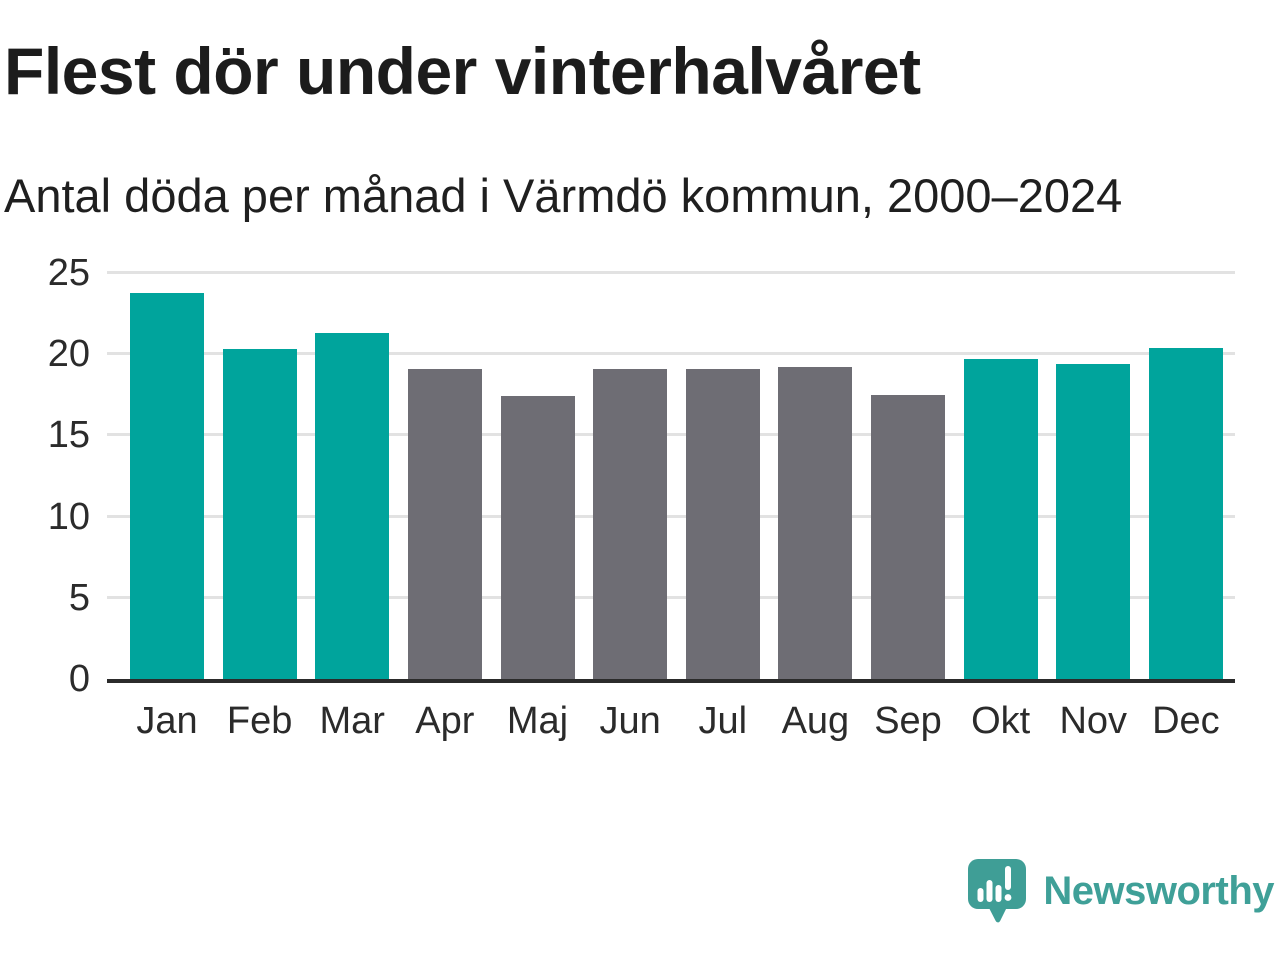  What do you see at coordinates (68, 435) in the screenshot?
I see `y-tick-label-15: 15` at bounding box center [68, 435].